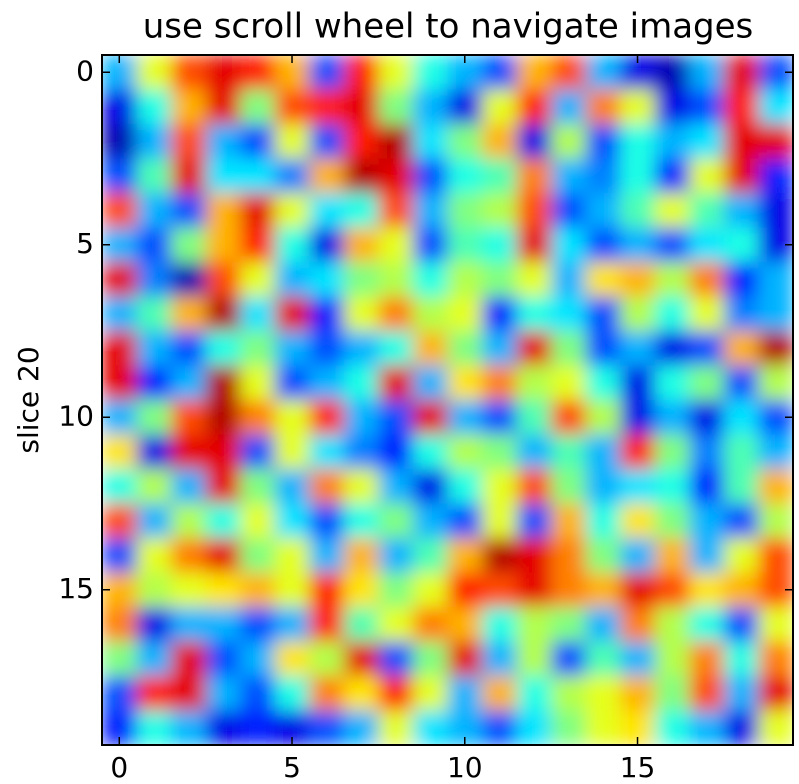 Image resolution: width=799 pixels, height=784 pixels. What do you see at coordinates (119, 767) in the screenshot?
I see `x-tick-label: 0` at bounding box center [119, 767].